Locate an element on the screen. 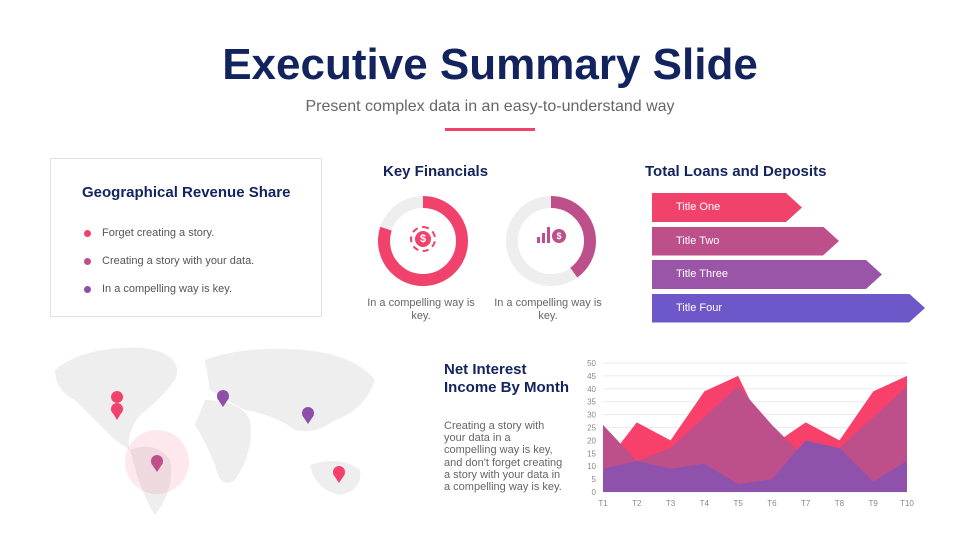 The image size is (980, 551). nim-title-line: Net Interest is located at coordinates (485, 369).